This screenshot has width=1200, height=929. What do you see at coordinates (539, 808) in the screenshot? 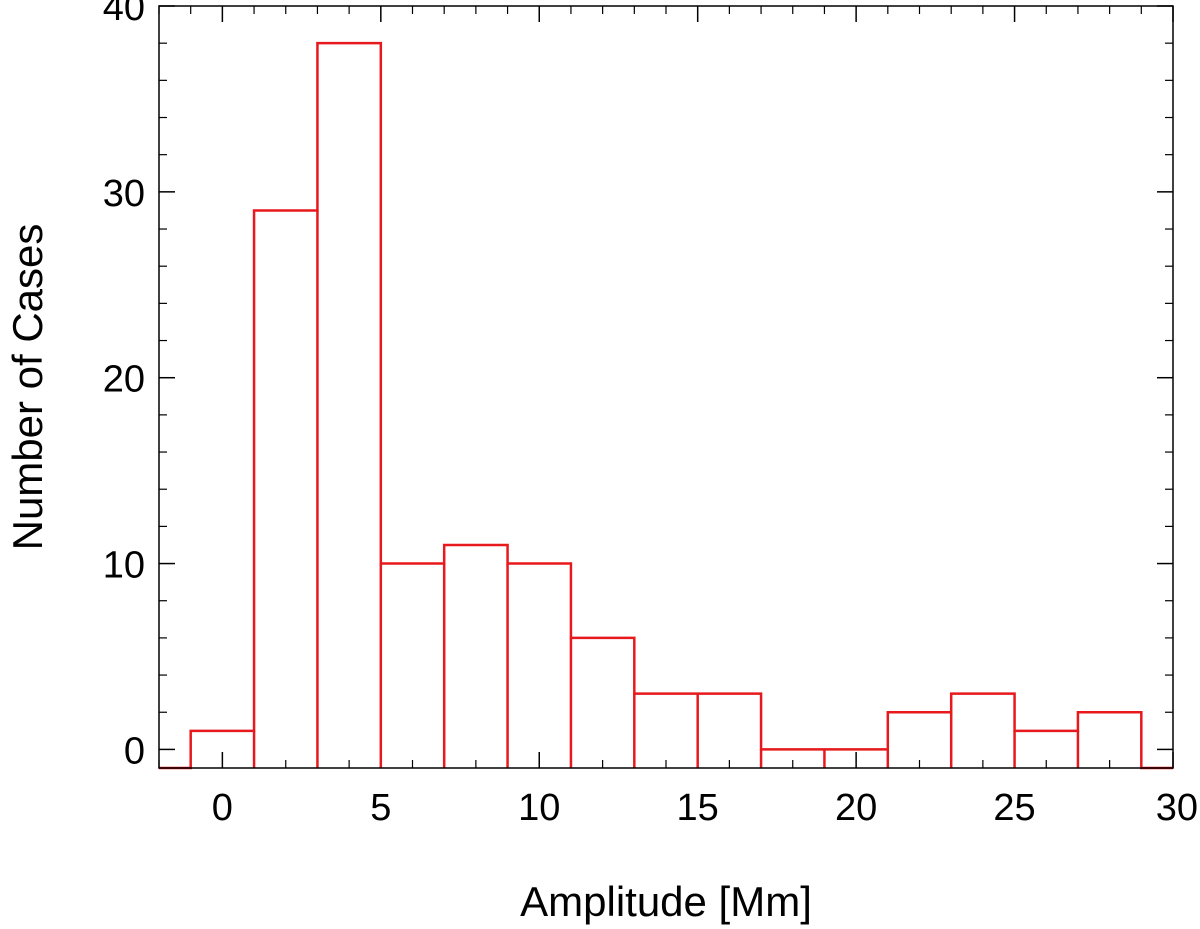
I see `x-tick-label: 10` at bounding box center [539, 808].